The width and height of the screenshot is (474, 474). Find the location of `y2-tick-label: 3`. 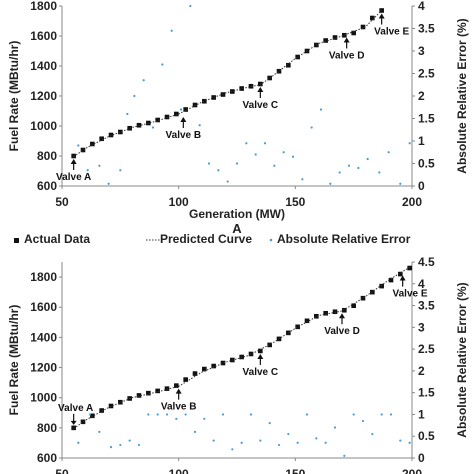

y2-tick-label: 3 is located at coordinates (421, 327).